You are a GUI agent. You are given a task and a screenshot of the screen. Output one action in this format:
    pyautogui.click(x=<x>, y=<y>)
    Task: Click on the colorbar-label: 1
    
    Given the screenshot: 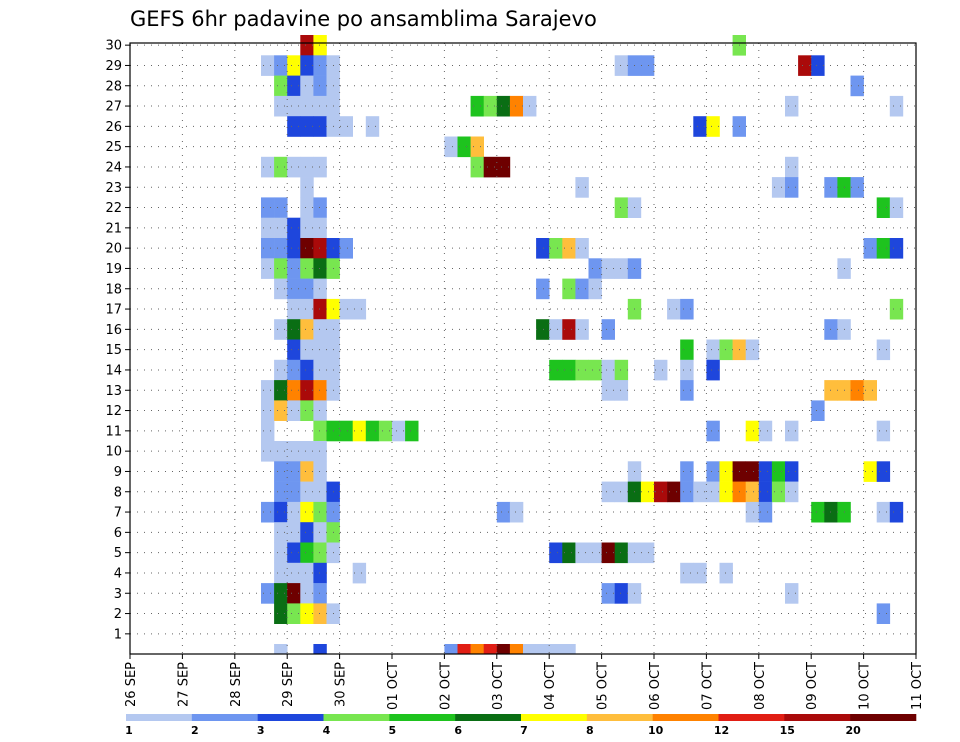 What is the action you would take?
    pyautogui.click(x=129, y=730)
    